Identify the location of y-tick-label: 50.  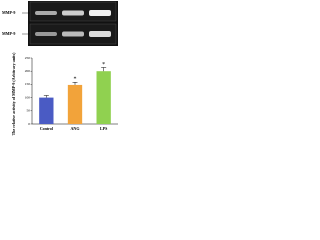
(29, 111).